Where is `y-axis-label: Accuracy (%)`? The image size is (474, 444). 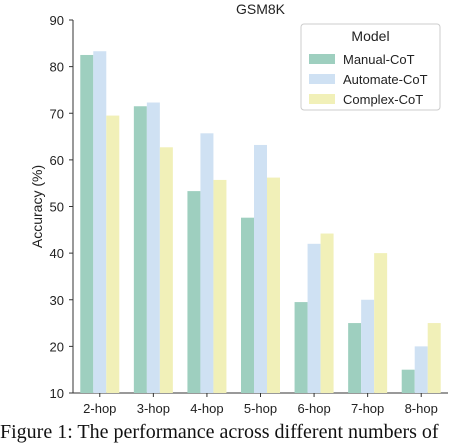 y-axis-label: Accuracy (%) is located at coordinates (37, 206).